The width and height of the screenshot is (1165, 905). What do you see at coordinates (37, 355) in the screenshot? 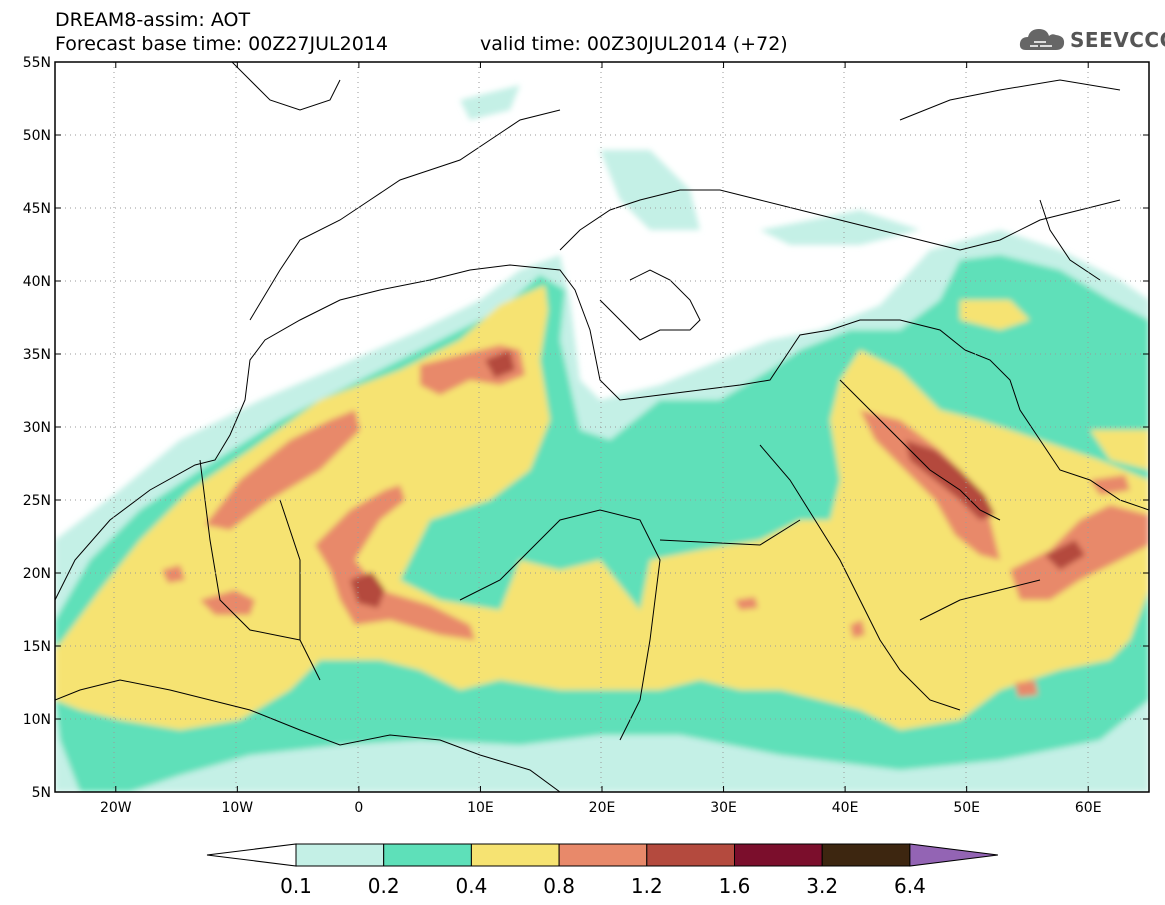
I see `lat-label: 35N` at bounding box center [37, 355].